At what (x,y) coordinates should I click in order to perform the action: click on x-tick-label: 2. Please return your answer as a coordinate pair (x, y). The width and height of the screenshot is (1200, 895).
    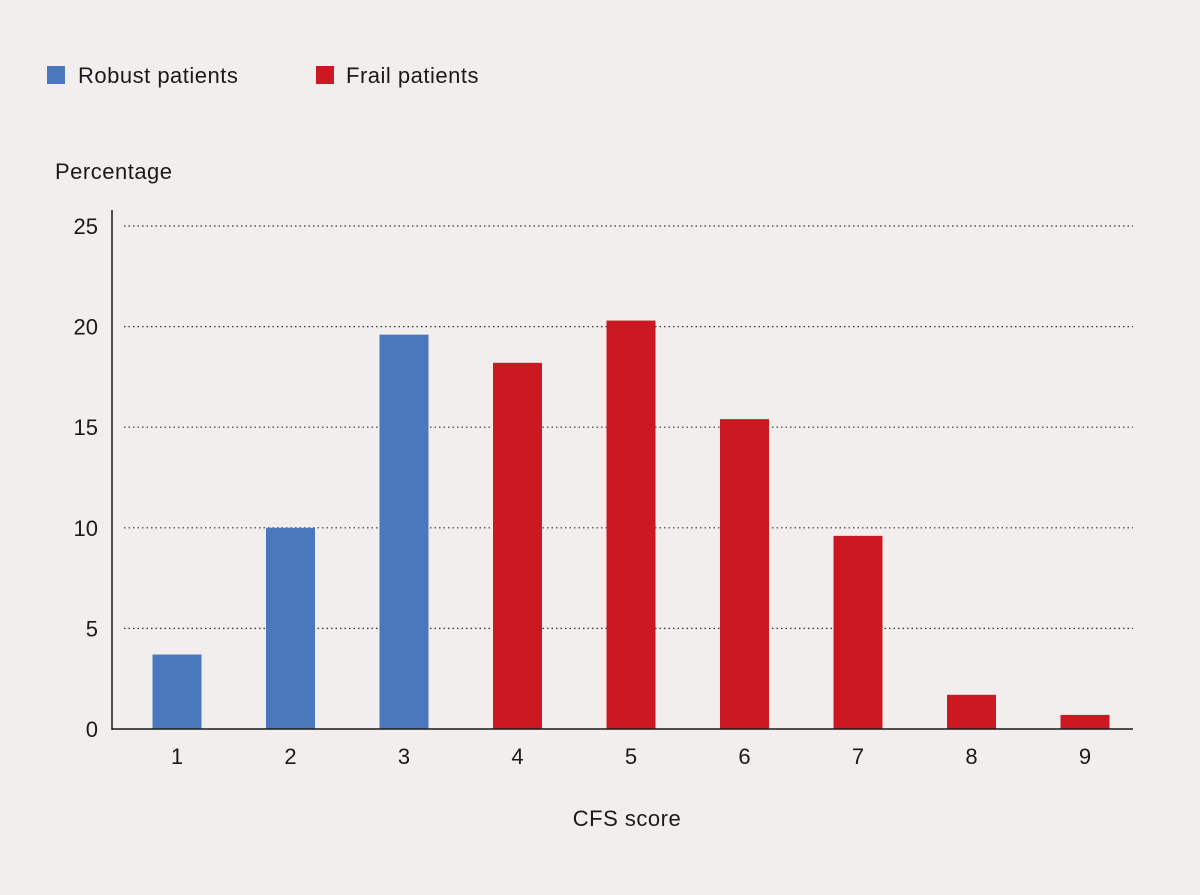
    Looking at the image, I should click on (290, 756).